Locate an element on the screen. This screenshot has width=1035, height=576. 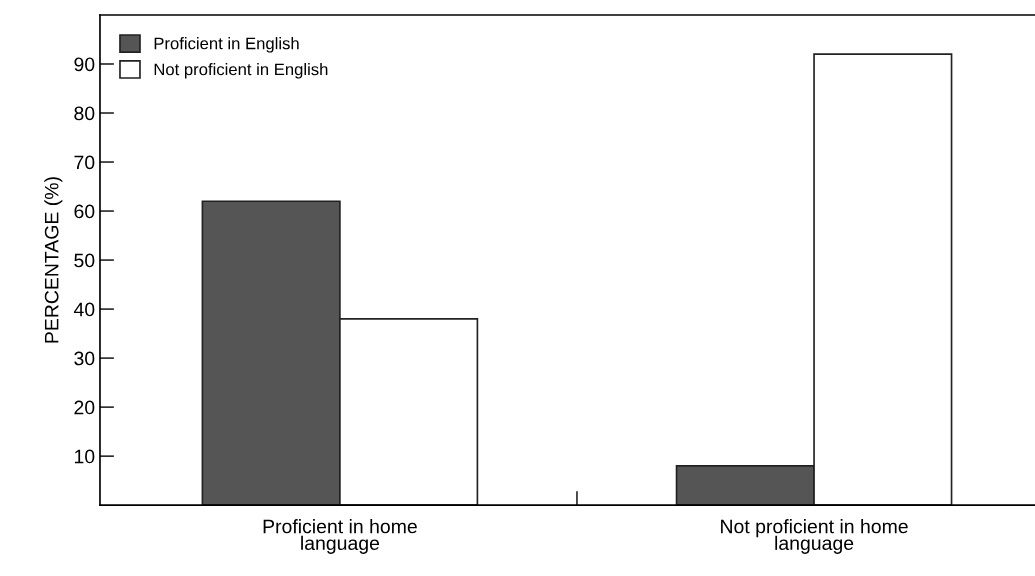
y-tick-label: 50 is located at coordinates (84, 260).